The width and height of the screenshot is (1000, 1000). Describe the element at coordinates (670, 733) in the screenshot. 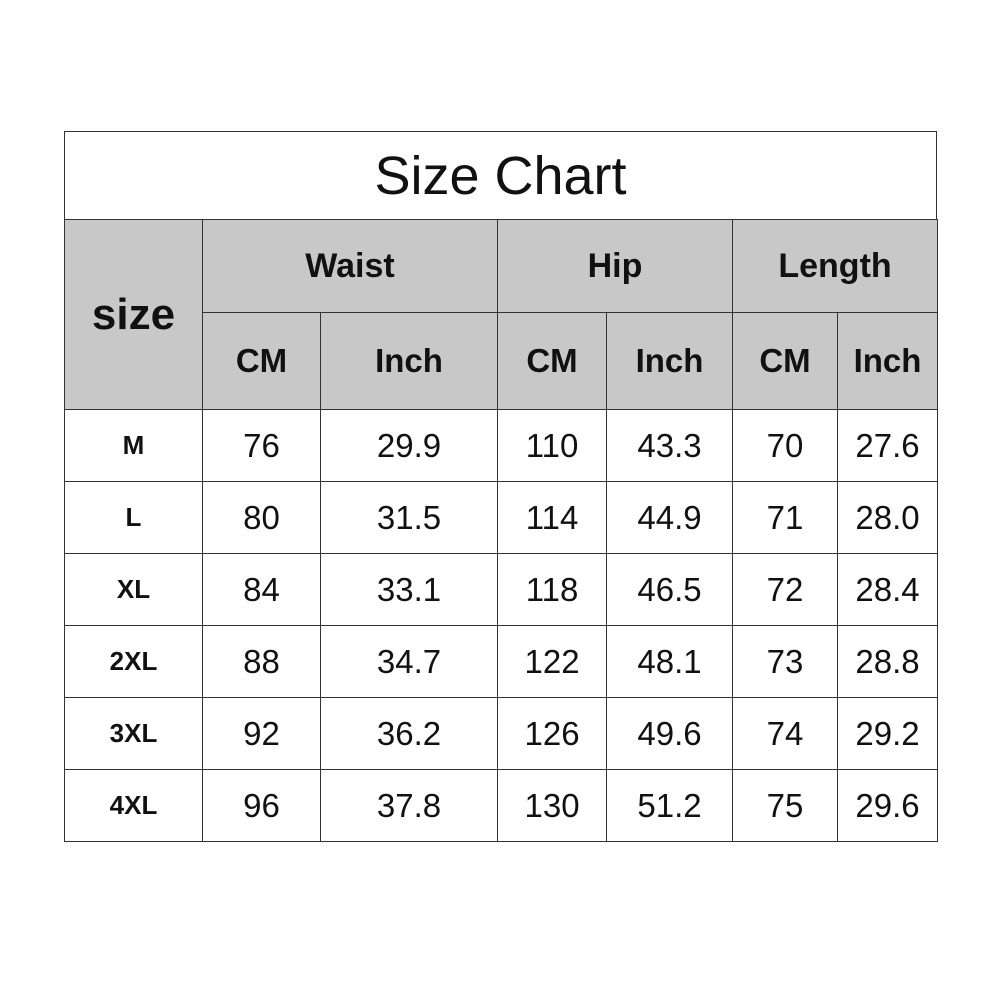

I see `value-cell: 49.6` at that location.